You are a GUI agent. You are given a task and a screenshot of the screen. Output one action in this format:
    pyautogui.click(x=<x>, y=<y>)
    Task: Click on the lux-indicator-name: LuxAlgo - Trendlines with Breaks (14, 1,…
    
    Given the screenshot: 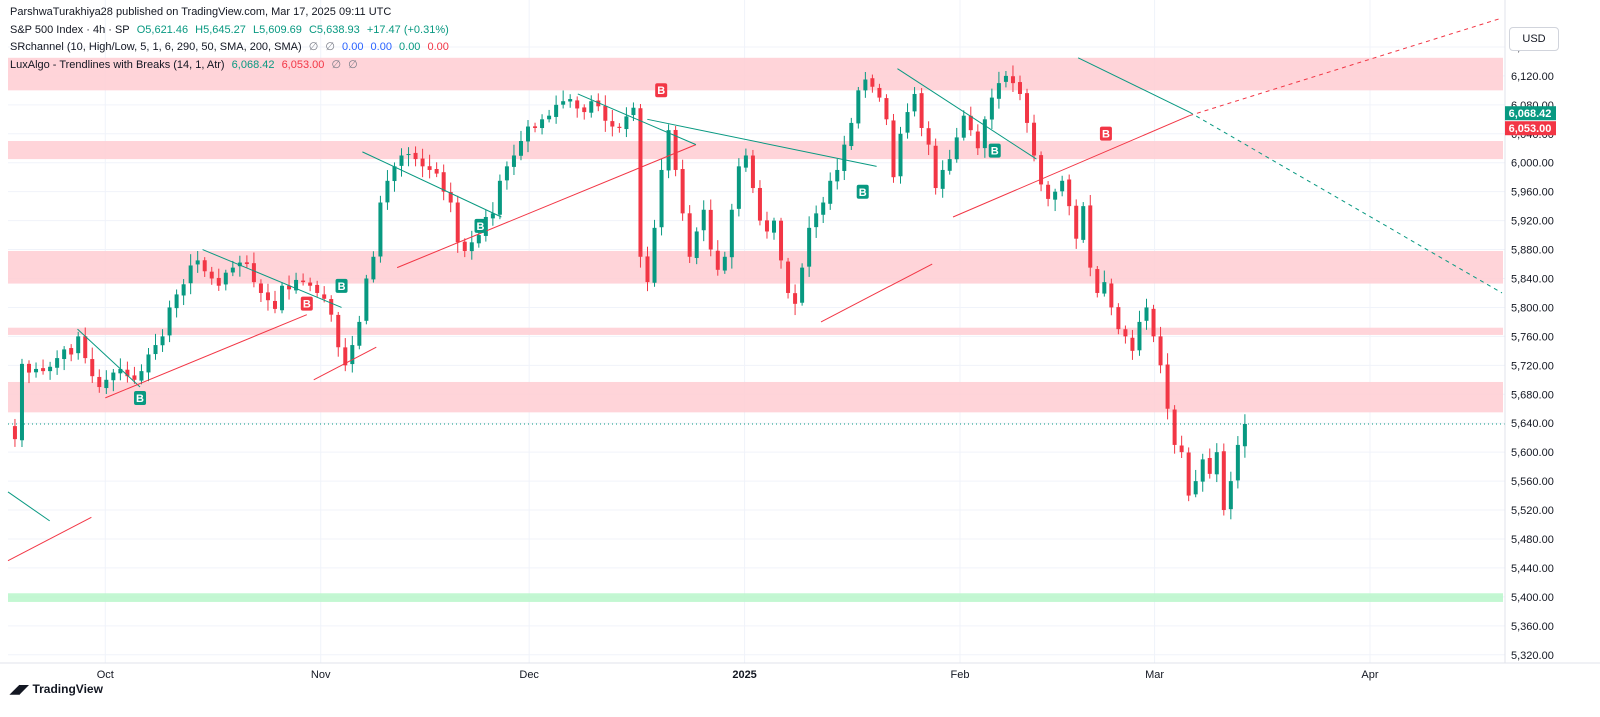 What is the action you would take?
    pyautogui.click(x=117, y=65)
    